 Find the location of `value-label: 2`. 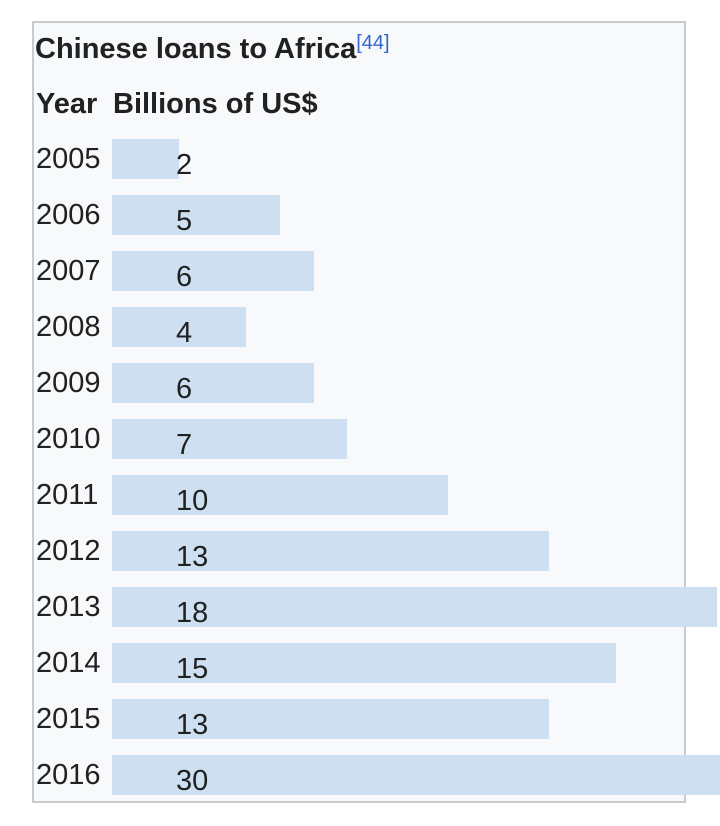

value-label: 2 is located at coordinates (184, 165).